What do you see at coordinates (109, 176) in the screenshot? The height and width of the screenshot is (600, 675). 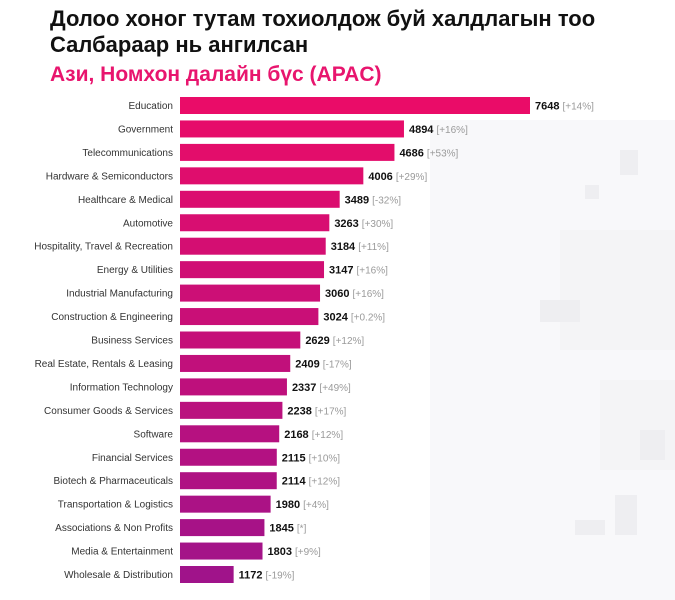 I see `category-label: Hardware & Semiconductors` at bounding box center [109, 176].